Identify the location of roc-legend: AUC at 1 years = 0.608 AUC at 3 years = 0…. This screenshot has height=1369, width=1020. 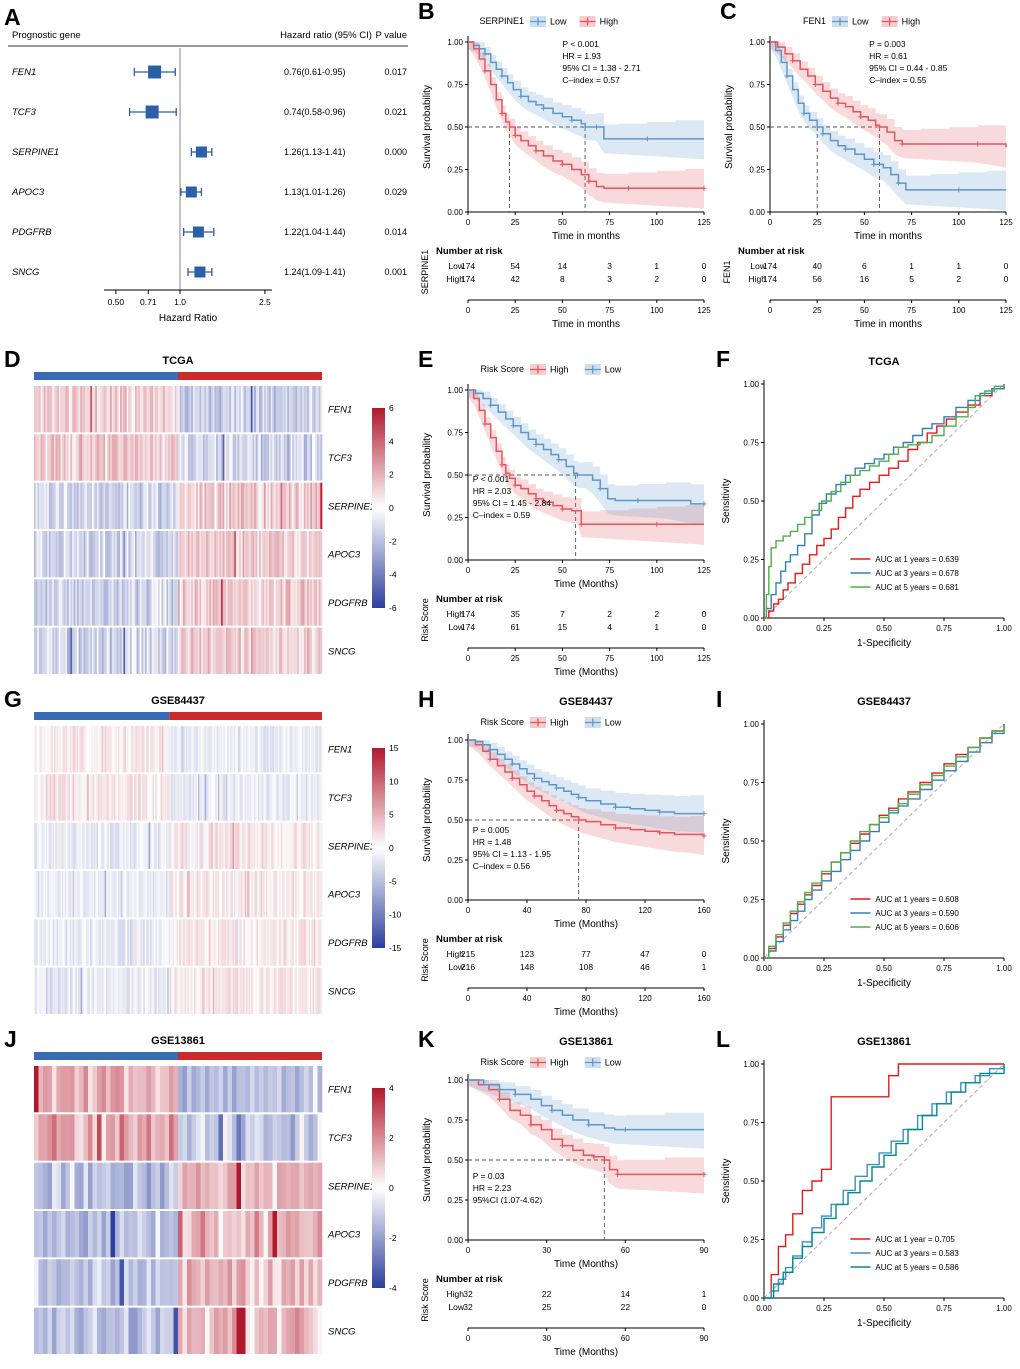
(904, 913).